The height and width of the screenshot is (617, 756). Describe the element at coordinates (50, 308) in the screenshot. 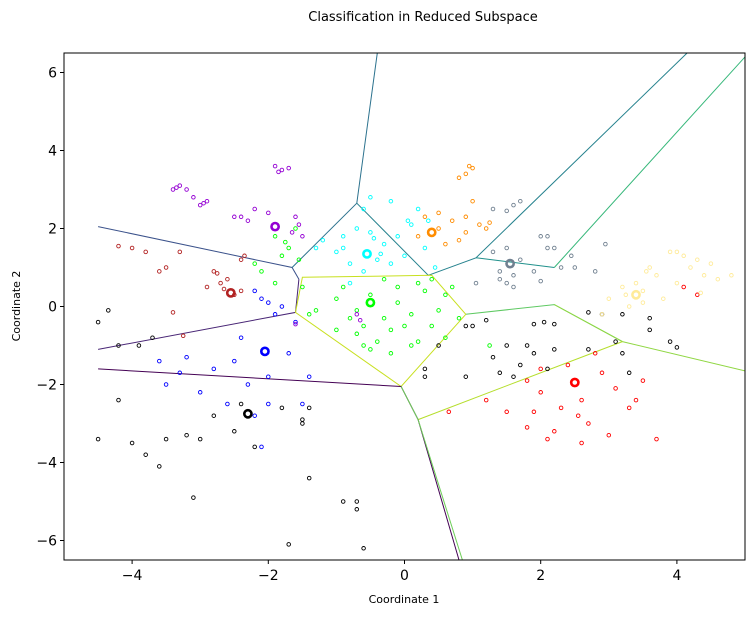

I see `y-axis: −6 −4 −2 0 2 4 6` at that location.